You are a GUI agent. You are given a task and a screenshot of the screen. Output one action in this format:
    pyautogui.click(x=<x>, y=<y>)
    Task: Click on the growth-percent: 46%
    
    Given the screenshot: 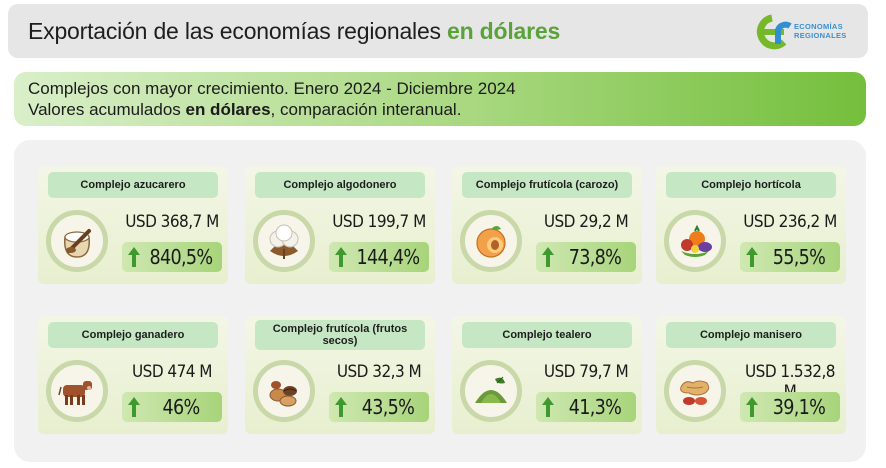 What is the action you would take?
    pyautogui.click(x=181, y=407)
    